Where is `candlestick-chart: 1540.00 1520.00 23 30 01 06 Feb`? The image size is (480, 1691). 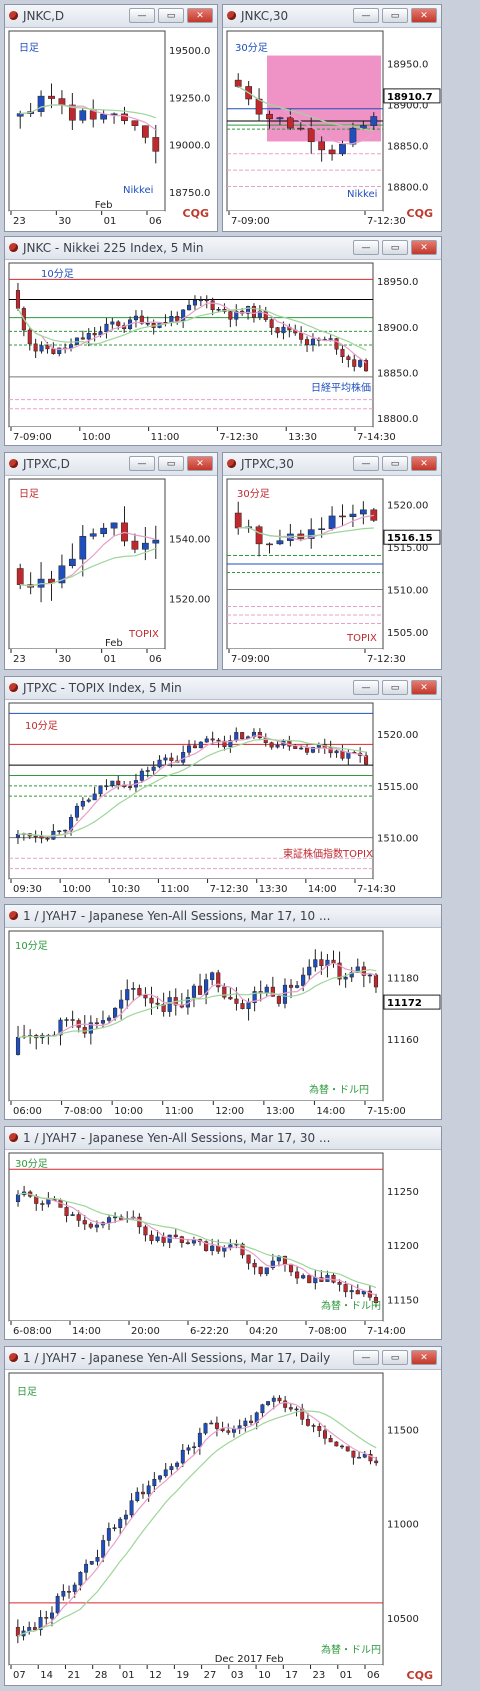 candlestick-chart: 1540.00 1520.00 23 30 01 06 Feb is located at coordinates (111, 572).